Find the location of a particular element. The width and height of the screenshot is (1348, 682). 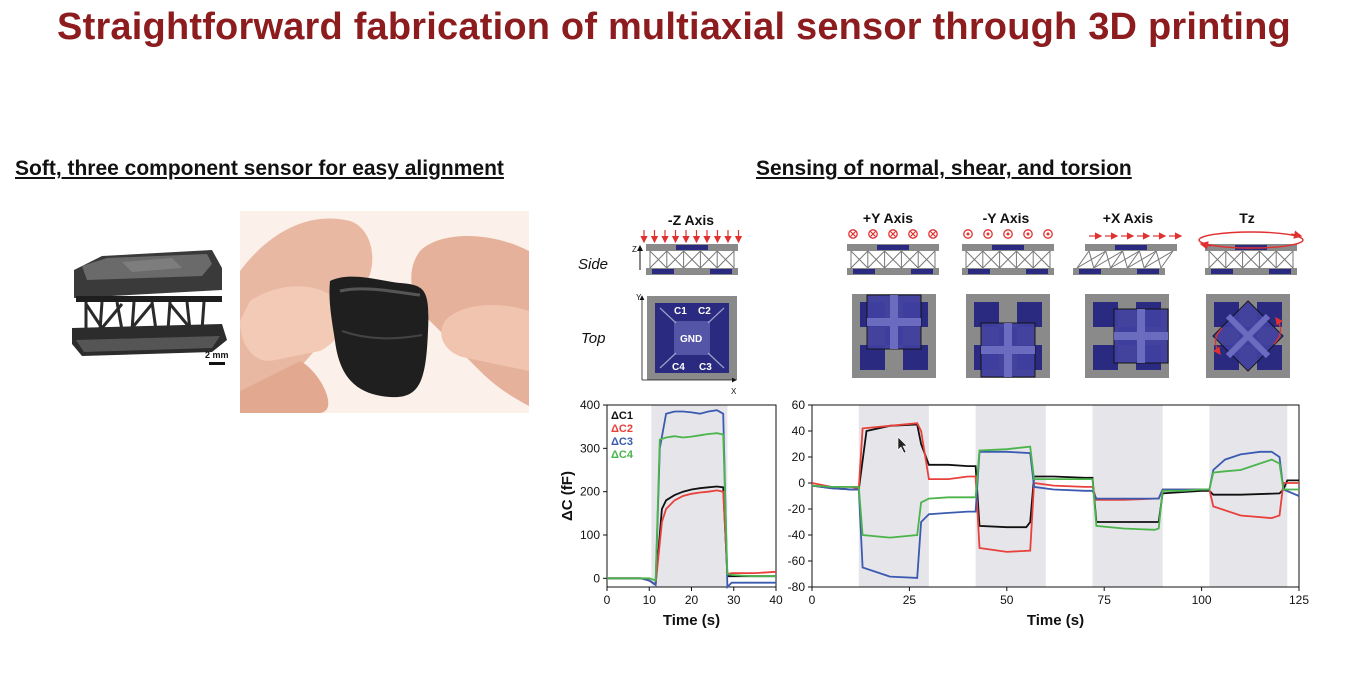

top-axis-x-label: X is located at coordinates (734, 391).